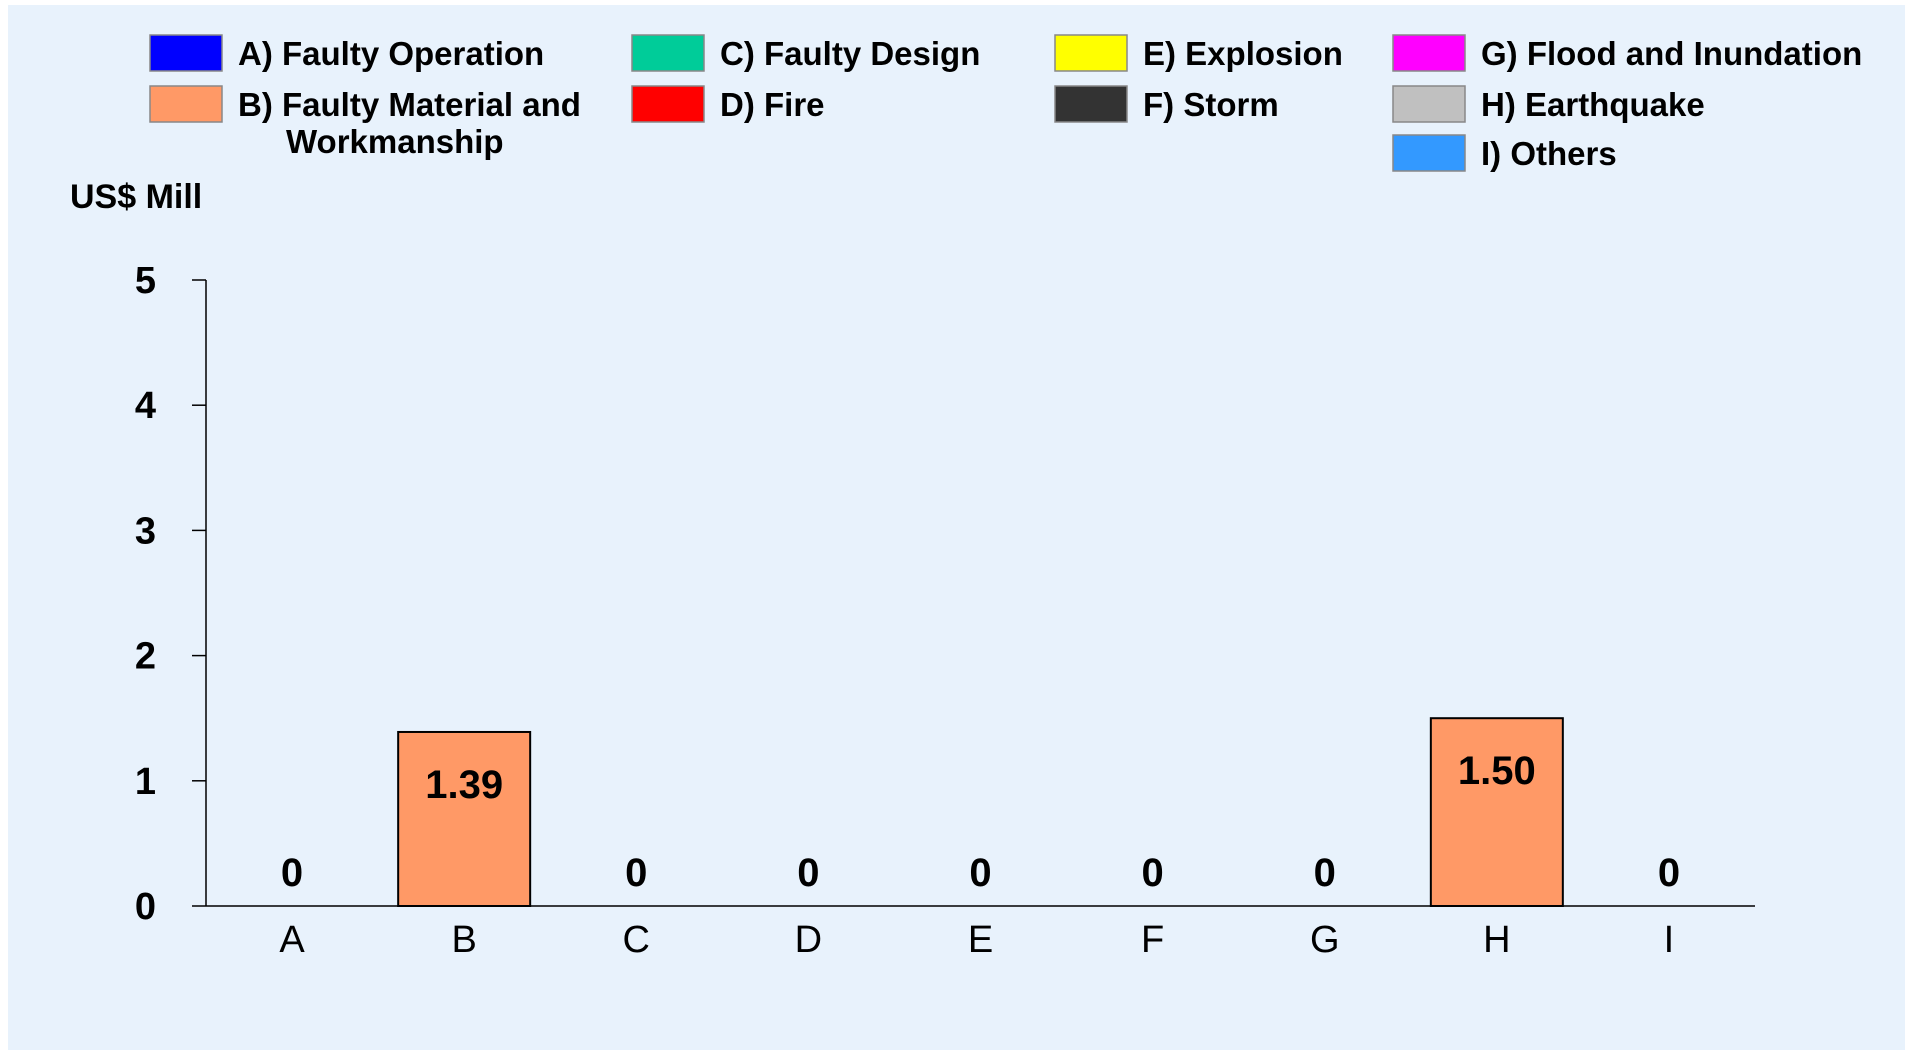 This screenshot has width=1913, height=1051. I want to click on x-tick-label: D, so click(808, 940).